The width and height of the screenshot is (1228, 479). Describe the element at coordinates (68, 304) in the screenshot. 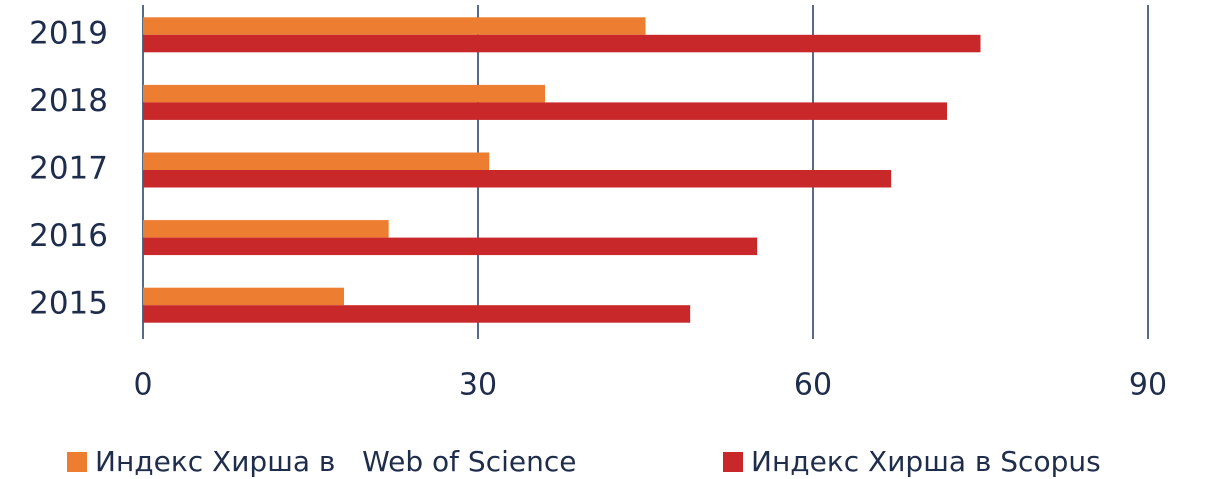

I see `y-tick-label: 2015` at that location.